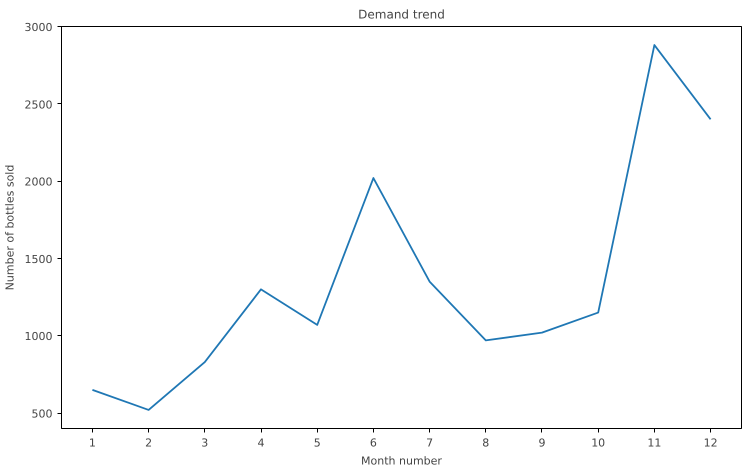  I want to click on x-axis-title: Month number, so click(401, 461).